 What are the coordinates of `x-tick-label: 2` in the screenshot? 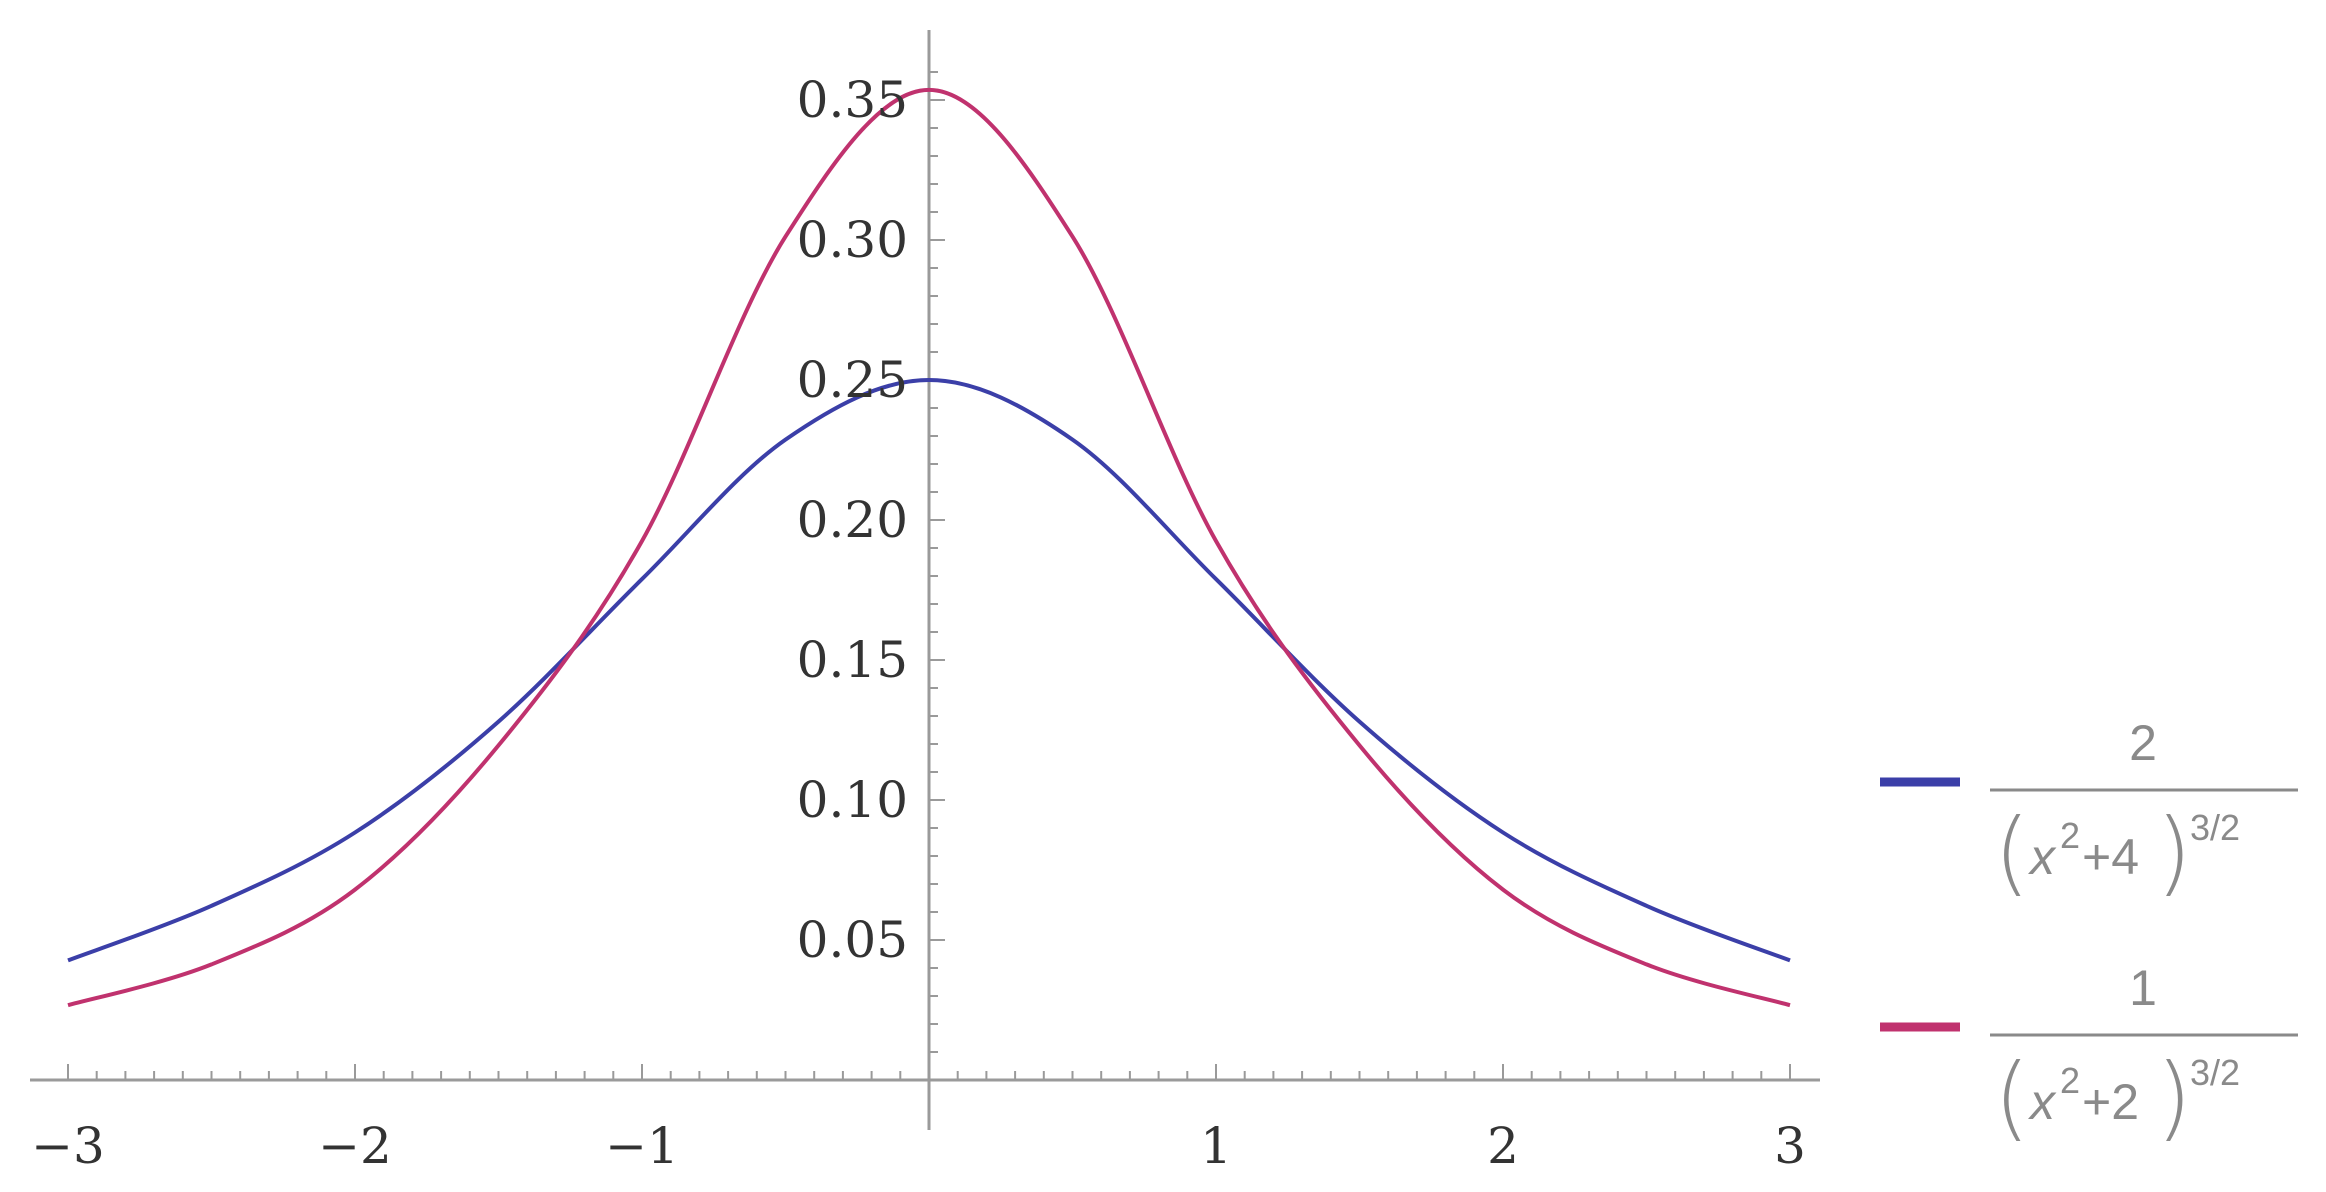 It's located at (1503, 1146).